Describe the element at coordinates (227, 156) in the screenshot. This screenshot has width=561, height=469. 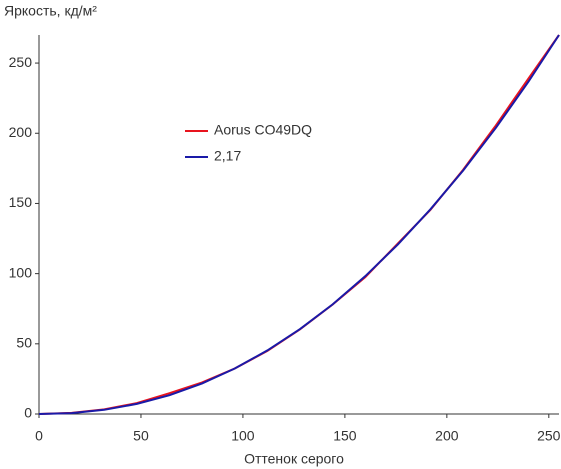
I see `legend-label: 2,17` at that location.